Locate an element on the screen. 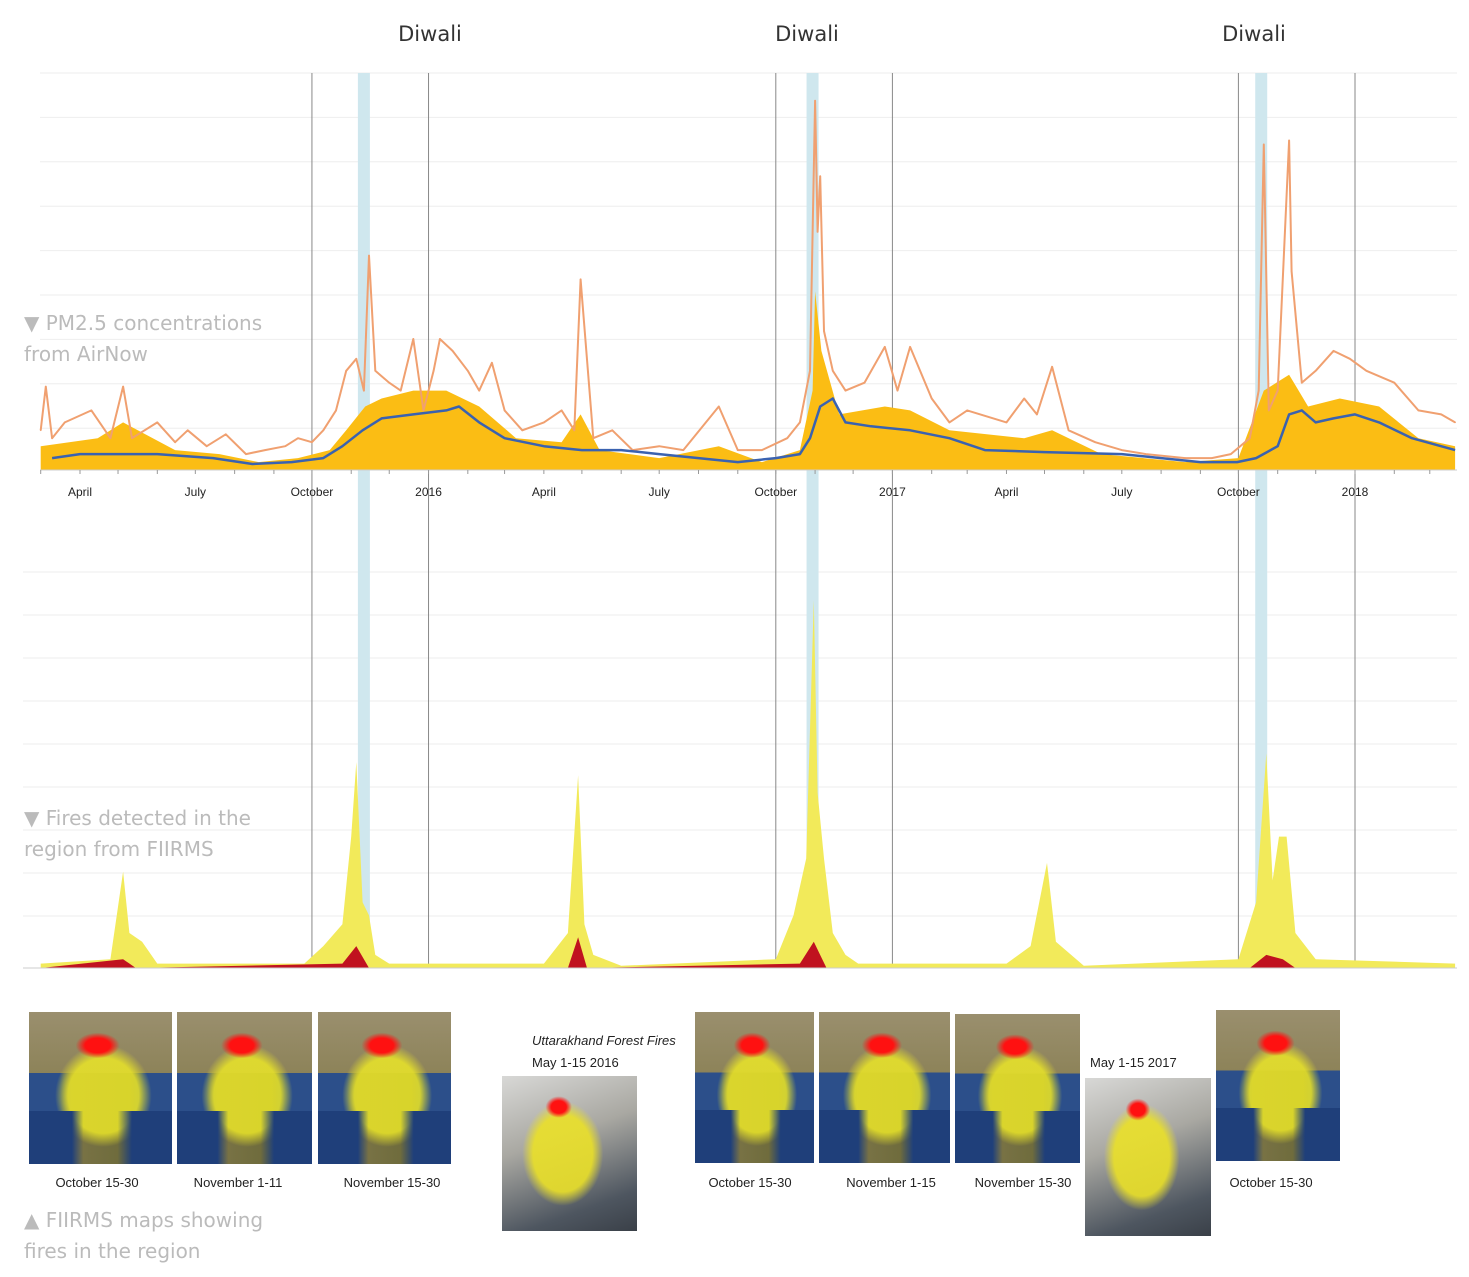 This screenshot has width=1469, height=1277. fire-map-nov15-2015 is located at coordinates (384, 1088).